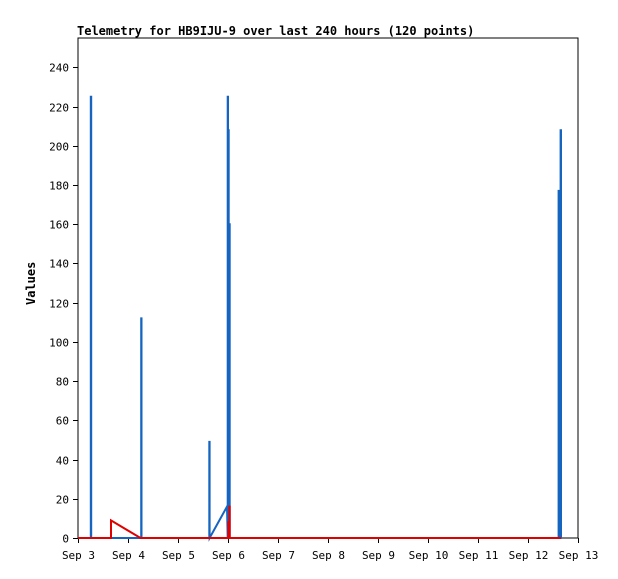 The width and height of the screenshot is (618, 579). What do you see at coordinates (62, 500) in the screenshot?
I see `y-tick-label: 20` at bounding box center [62, 500].